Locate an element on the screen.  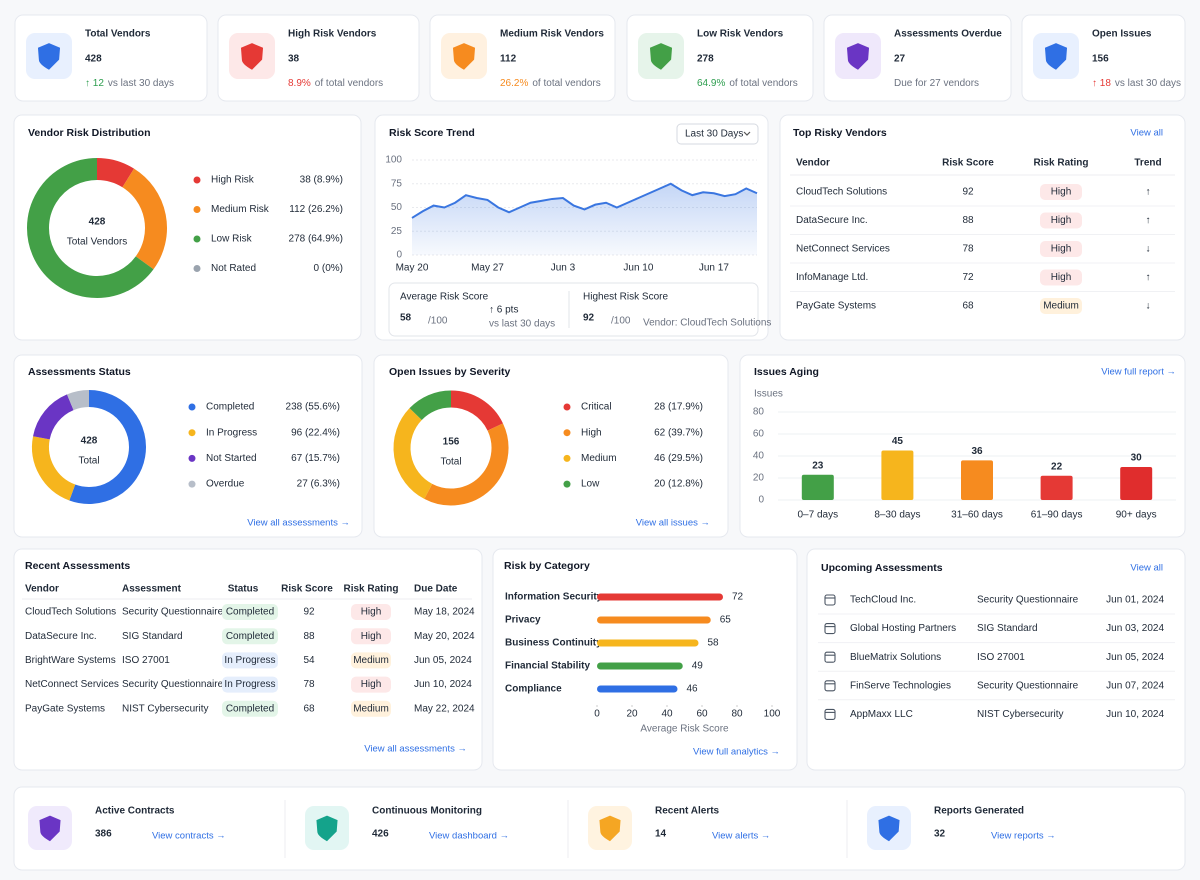
kpi-footer: 26.2% of total vendors is located at coordinates (550, 83).